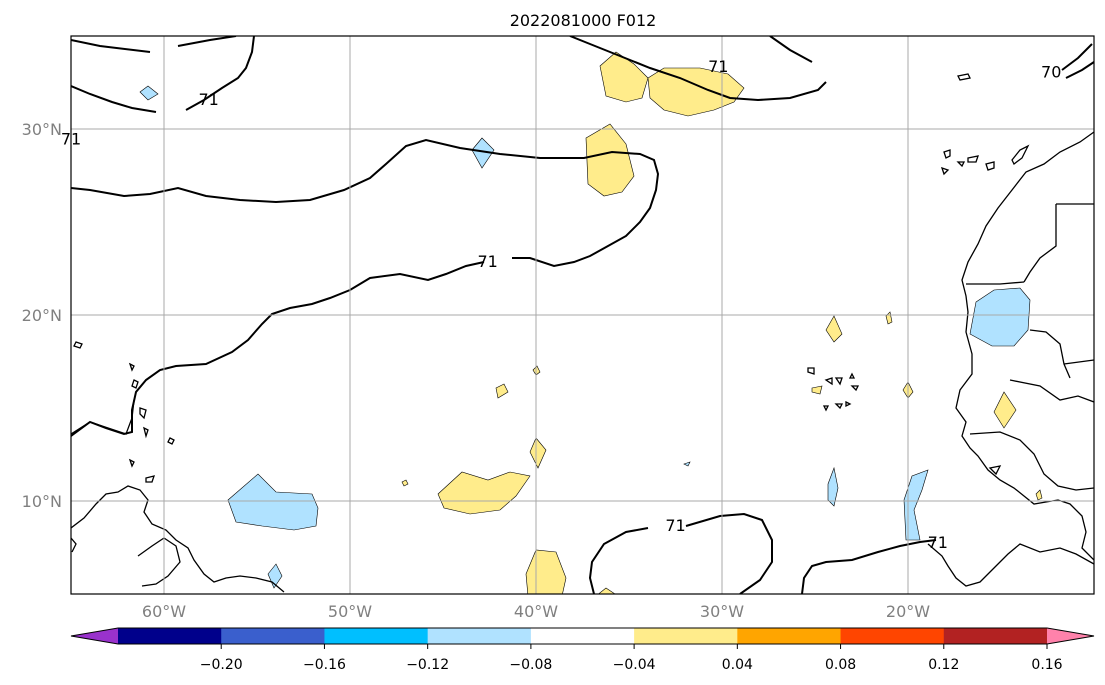 This screenshot has width=1105, height=685. I want to click on colorbar-tick-label: −0.16, so click(324, 665).